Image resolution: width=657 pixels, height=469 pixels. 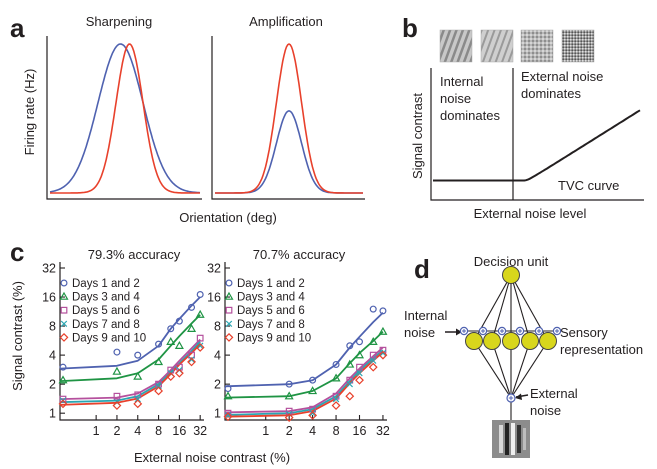 I want to click on connection-top, so click(x=501, y=308).